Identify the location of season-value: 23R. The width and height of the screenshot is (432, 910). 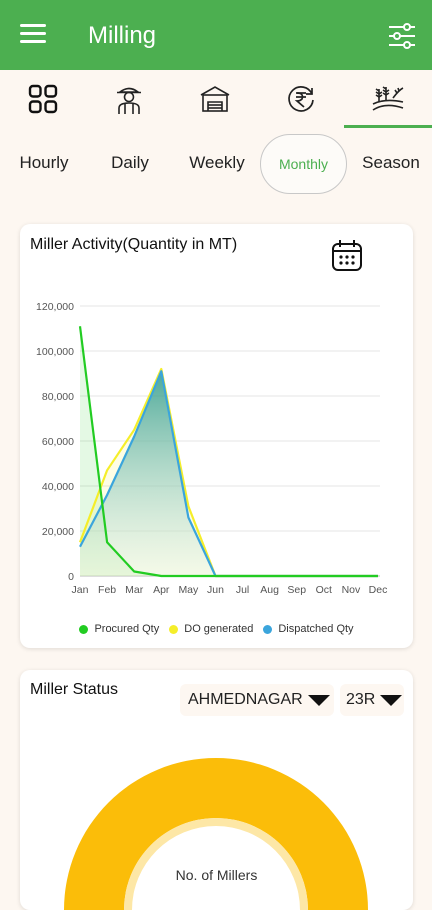
(361, 699).